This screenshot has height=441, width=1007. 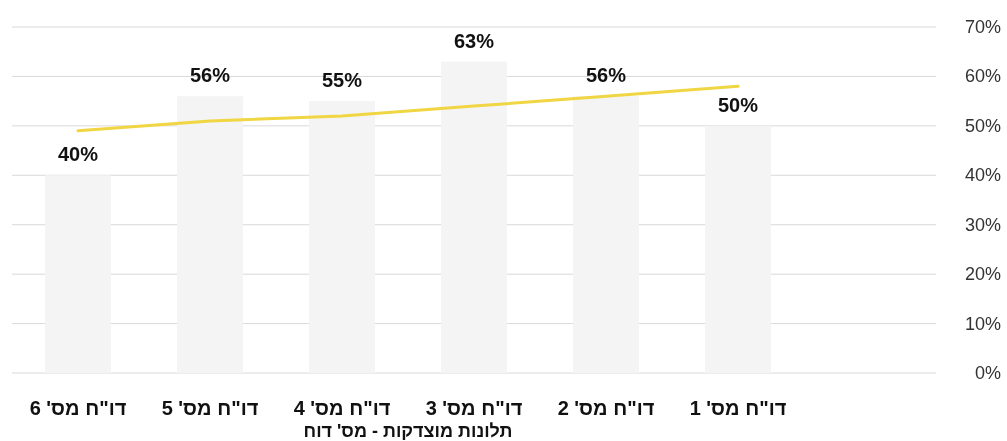 I want to click on y-tick-label: 60%, so click(x=982, y=76).